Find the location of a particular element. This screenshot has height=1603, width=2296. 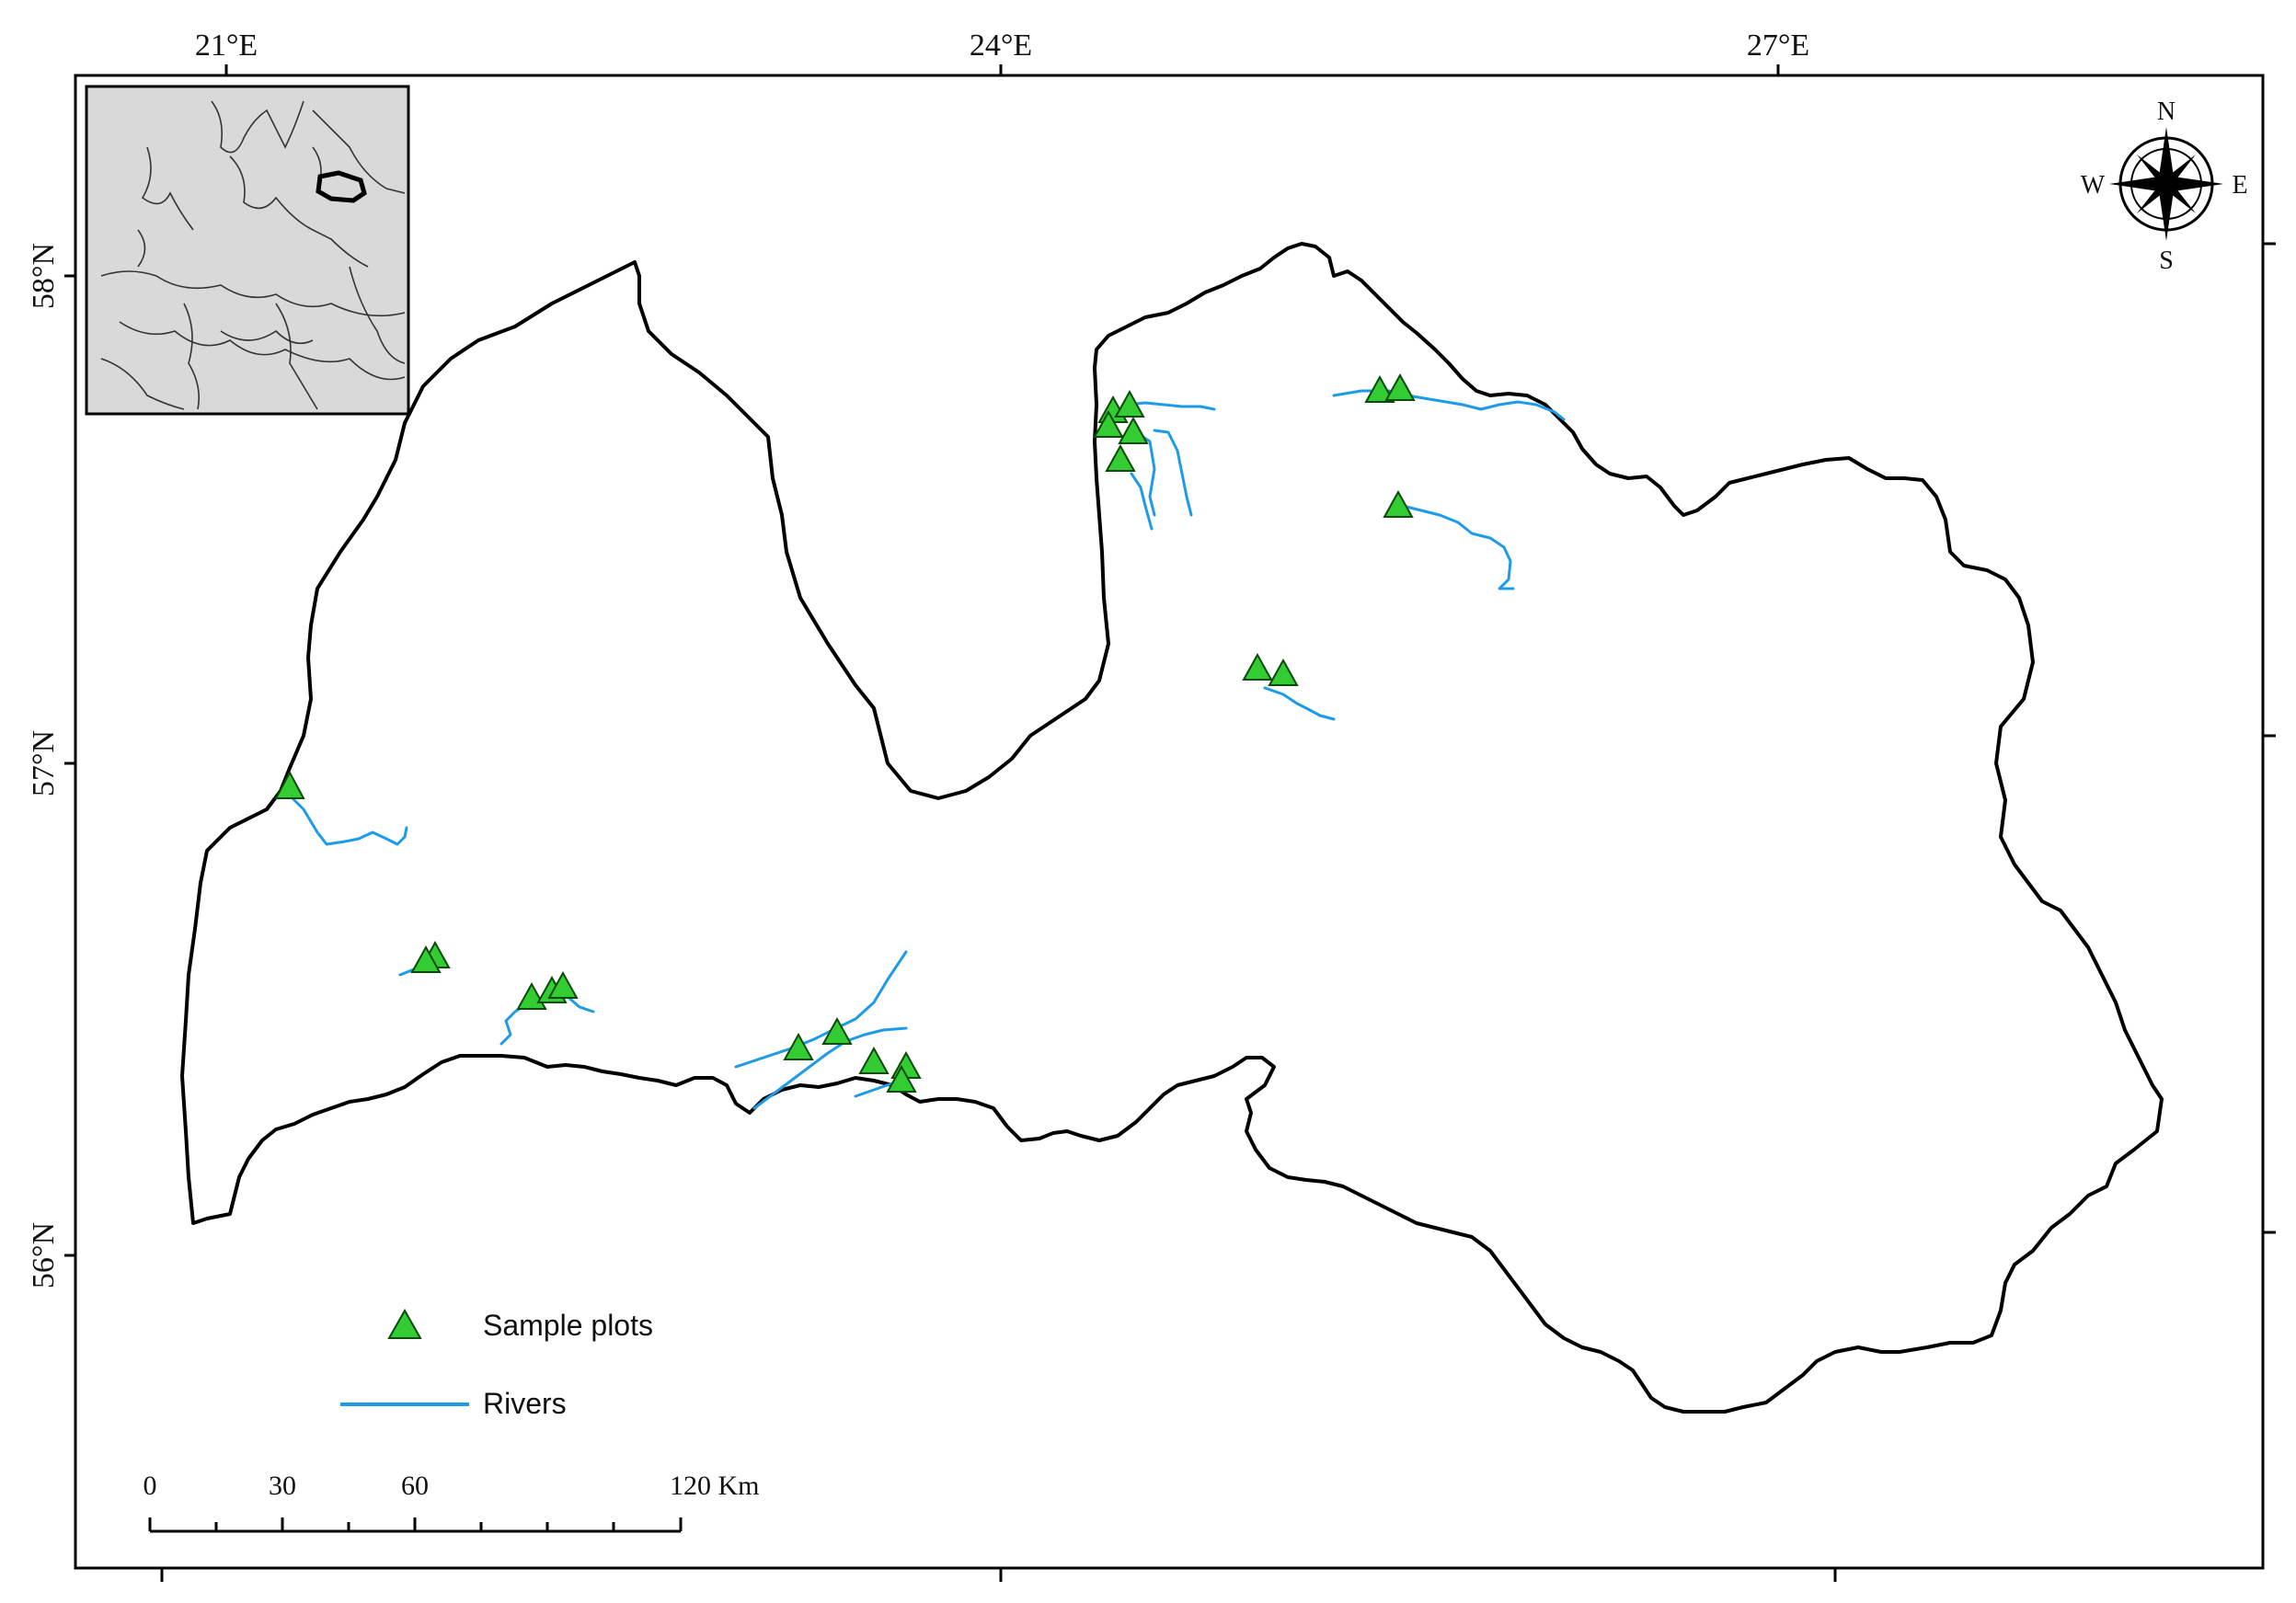

scale-bar: 0 30 60 120 Km is located at coordinates (452, 1502).